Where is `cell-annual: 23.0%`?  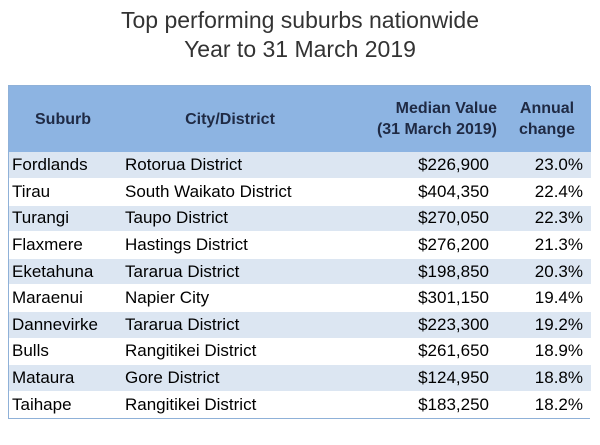
cell-annual: 23.0% is located at coordinates (547, 166).